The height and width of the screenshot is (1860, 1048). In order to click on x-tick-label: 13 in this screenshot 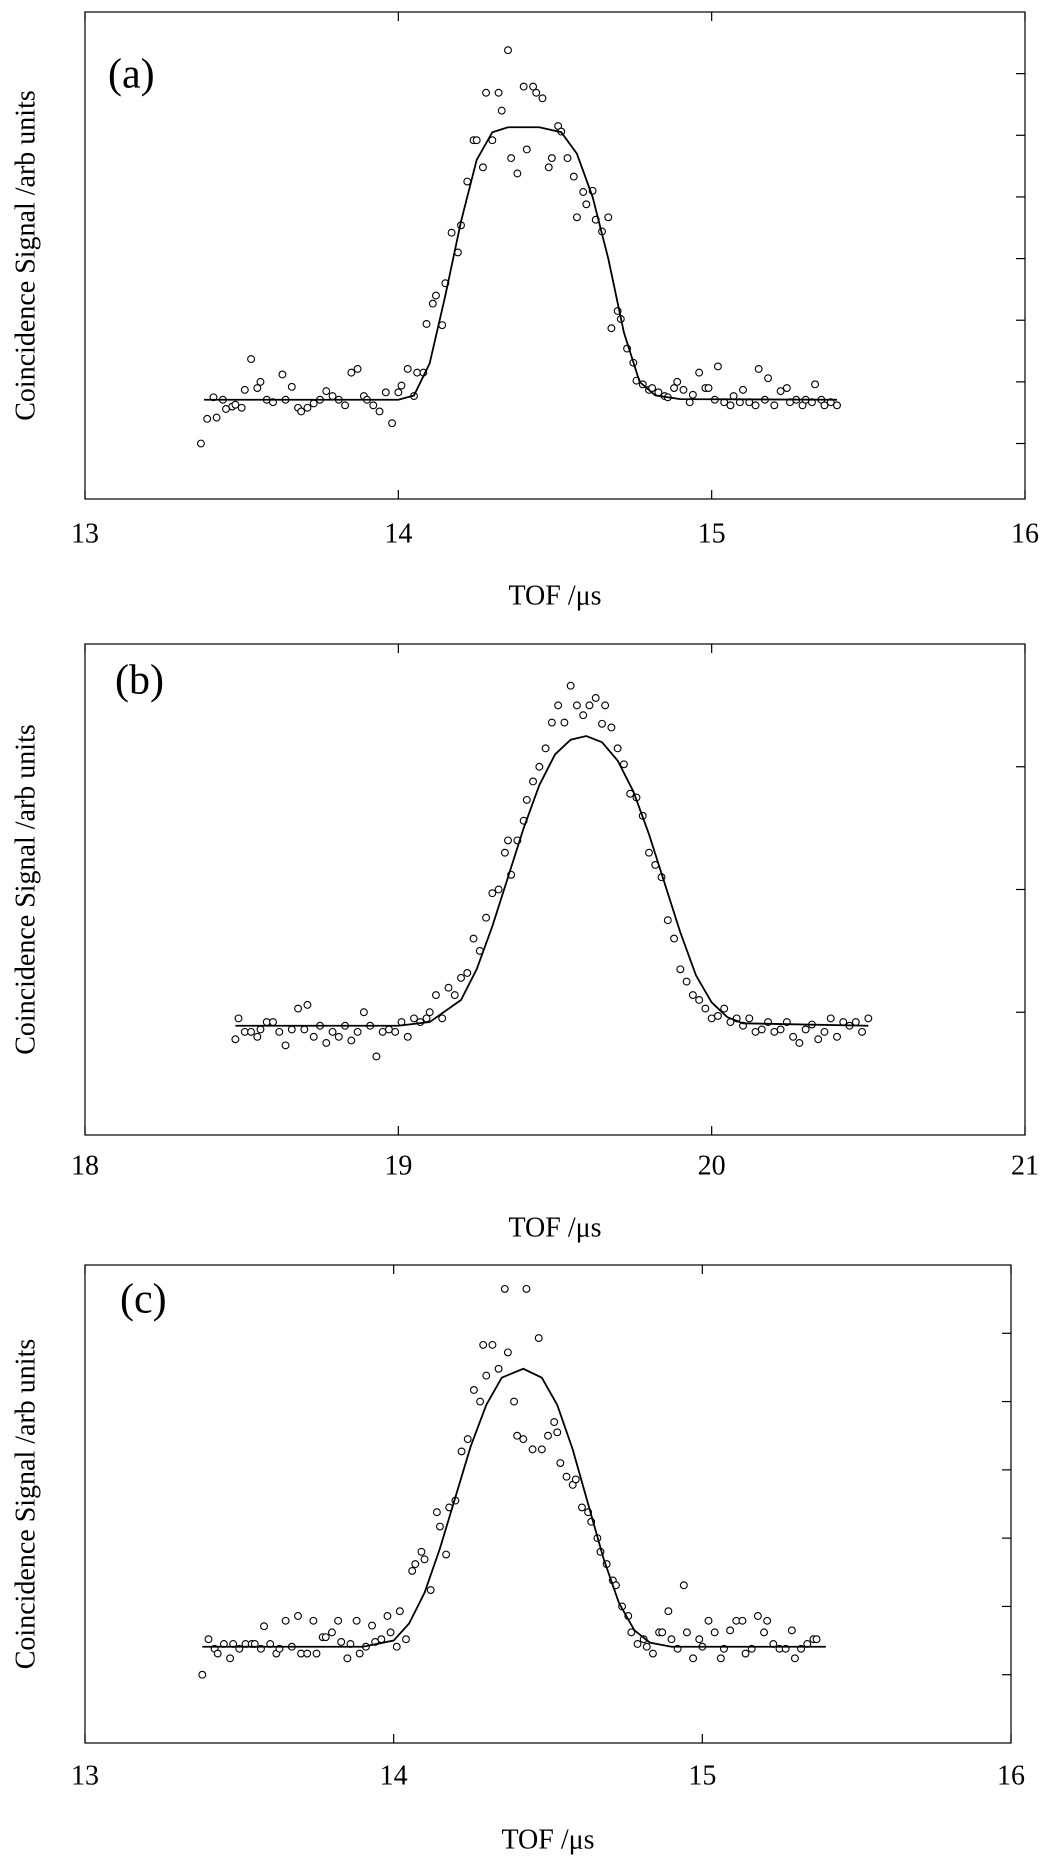, I will do `click(85, 533)`.